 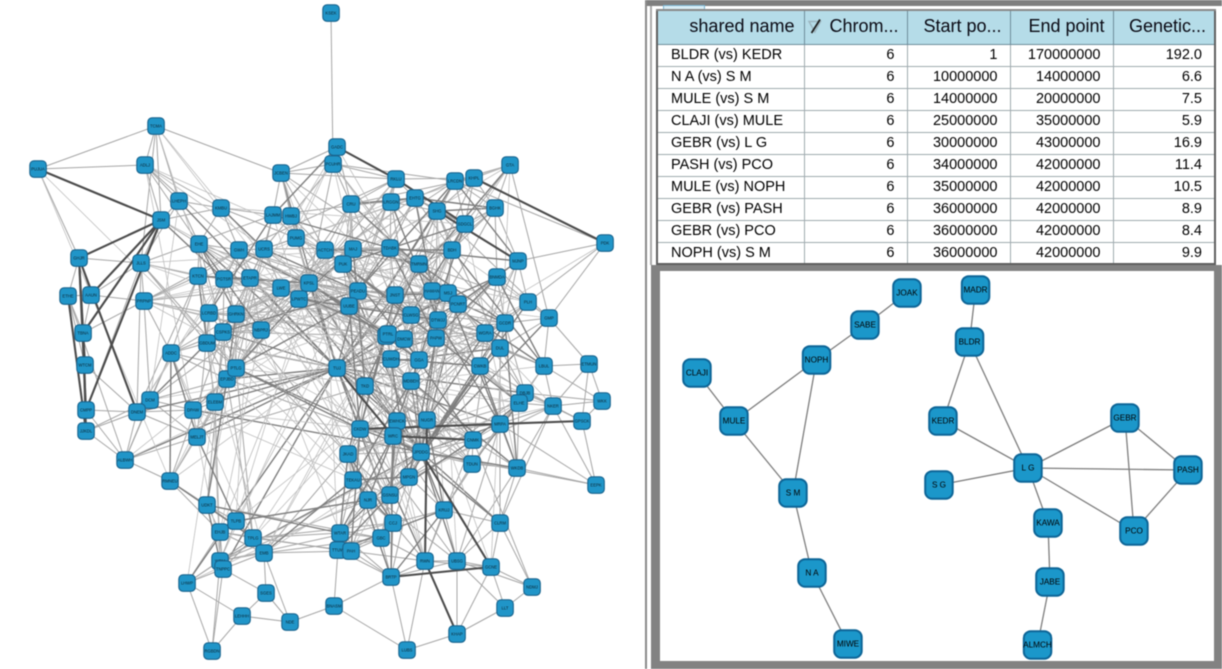 What do you see at coordinates (505, 608) in the screenshot?
I see `svg-text: LLT` at bounding box center [505, 608].